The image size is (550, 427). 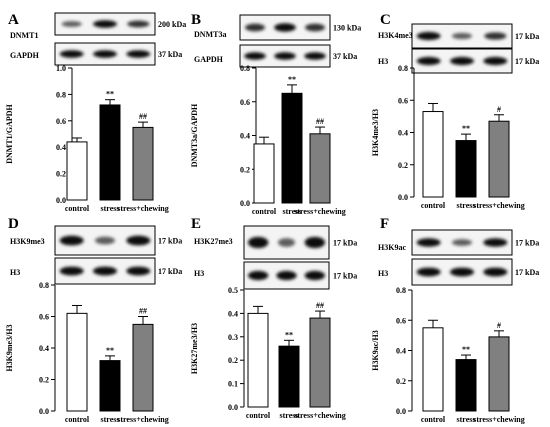 I want to click on y-axis-label: DNMT3a/GAPDH, so click(x=194, y=135).